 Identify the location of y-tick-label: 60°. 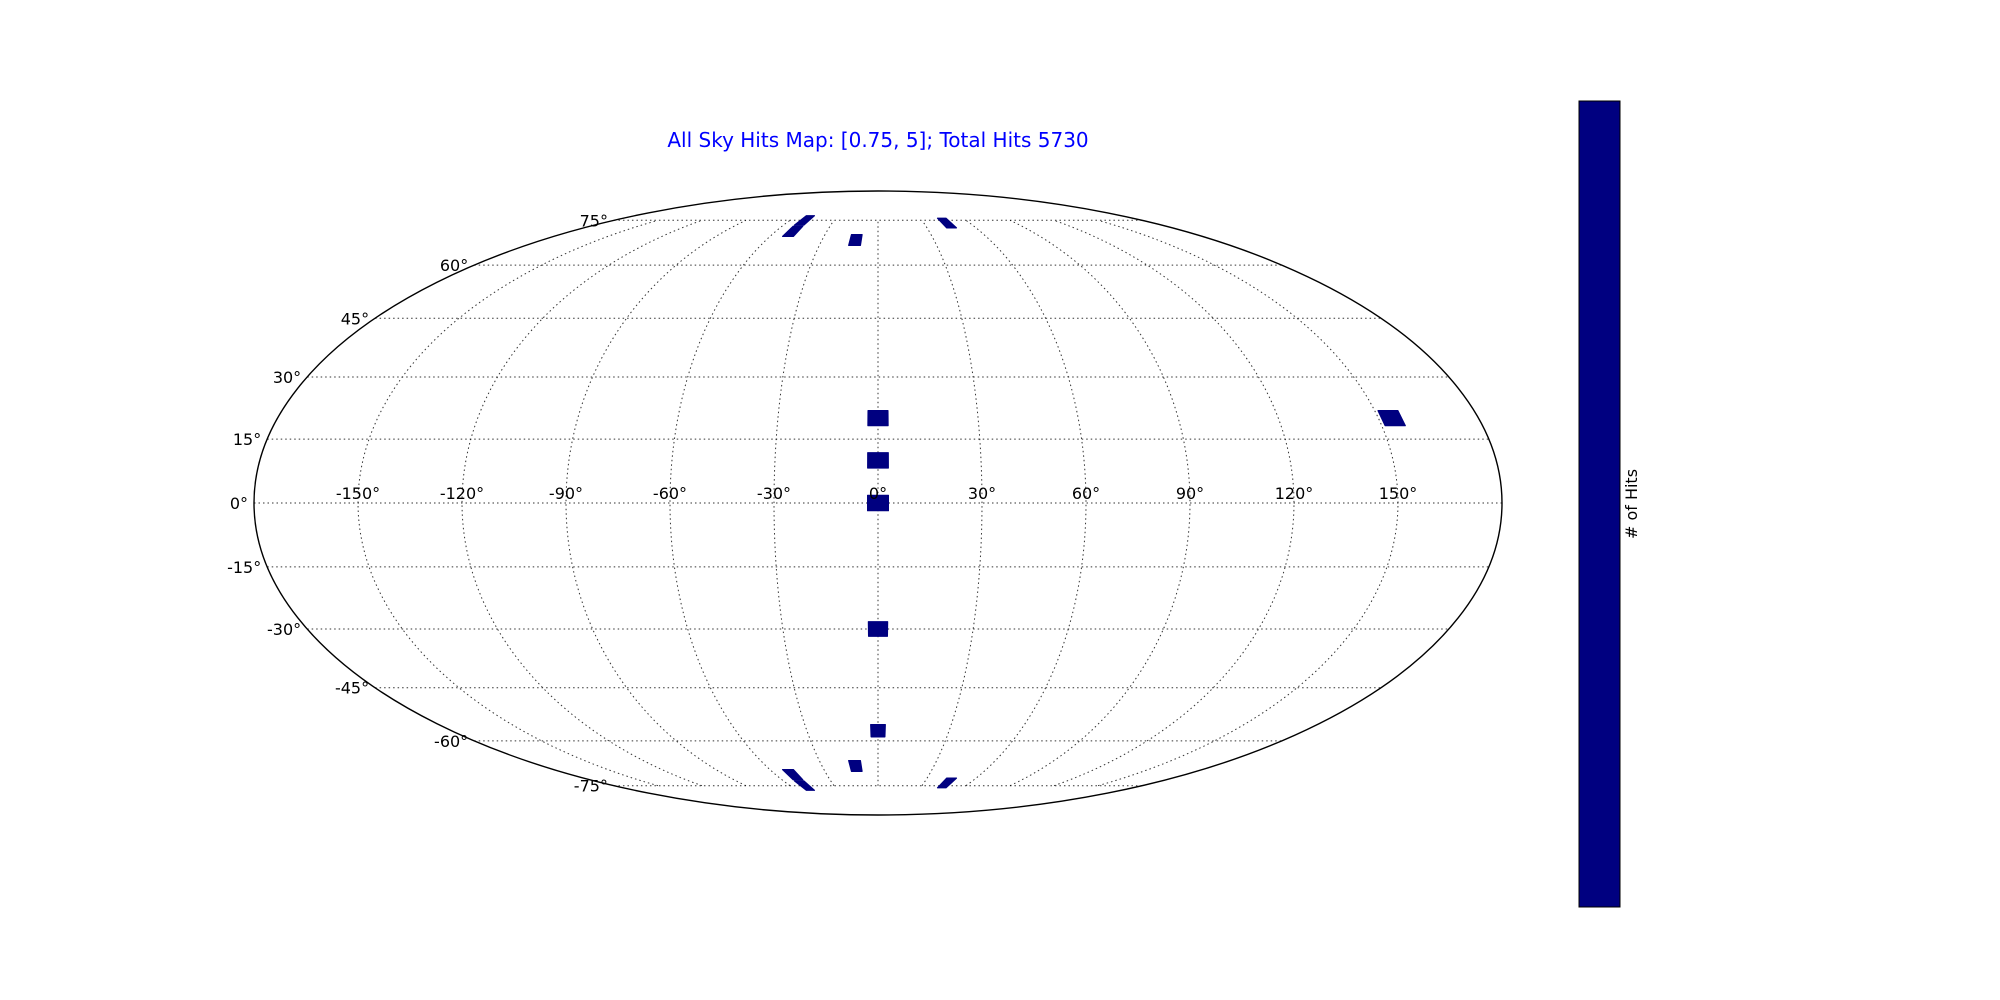
(454, 265).